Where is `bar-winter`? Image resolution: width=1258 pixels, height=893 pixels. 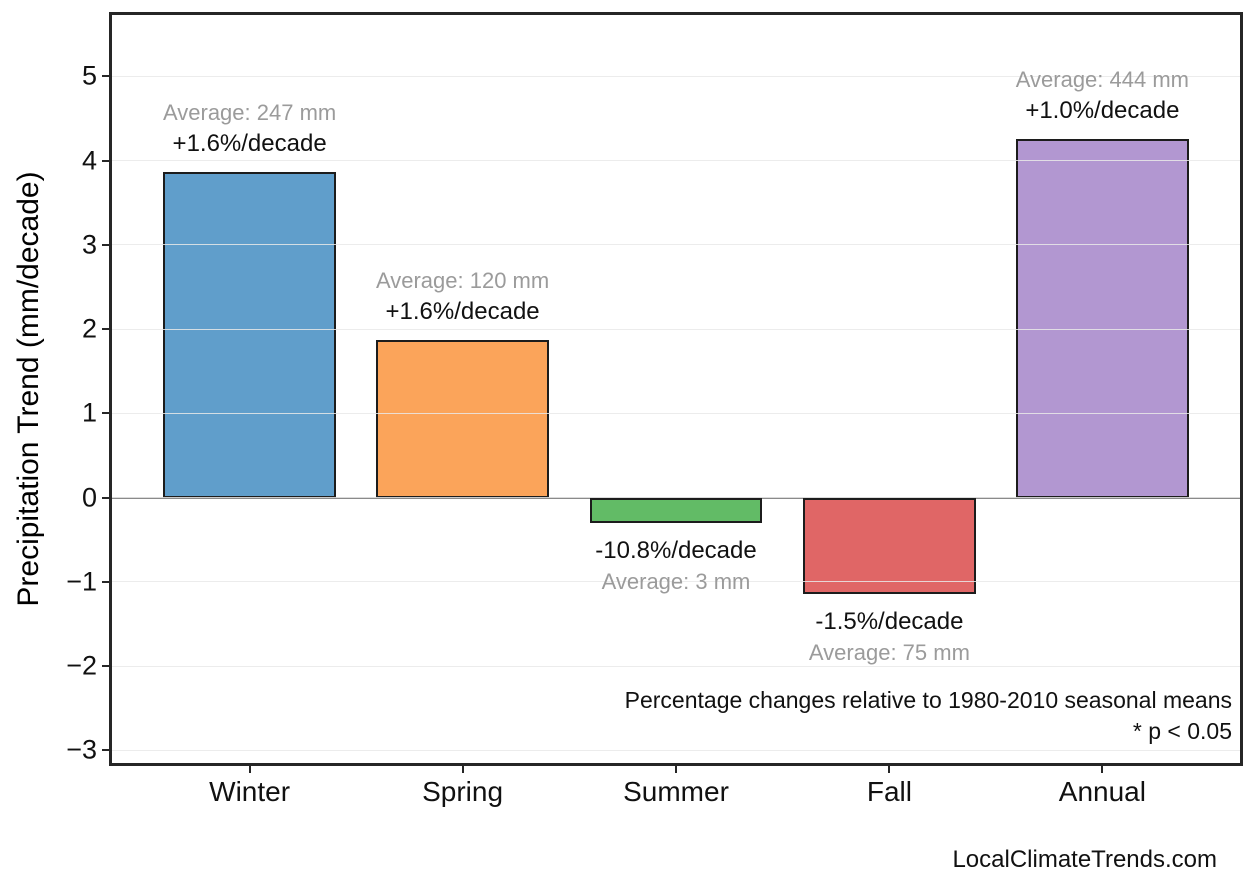
bar-winter is located at coordinates (249, 334).